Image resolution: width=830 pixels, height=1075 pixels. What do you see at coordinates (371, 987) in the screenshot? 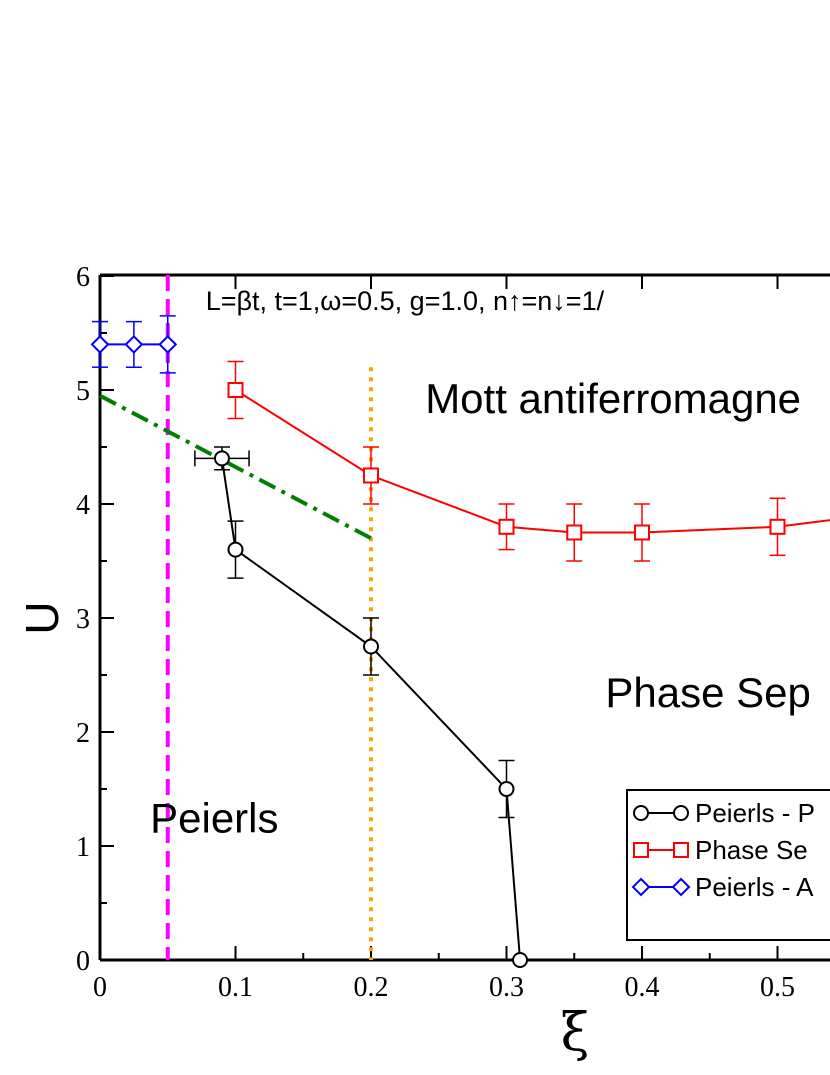
I see `x-tick-label: 0.2` at bounding box center [371, 987].